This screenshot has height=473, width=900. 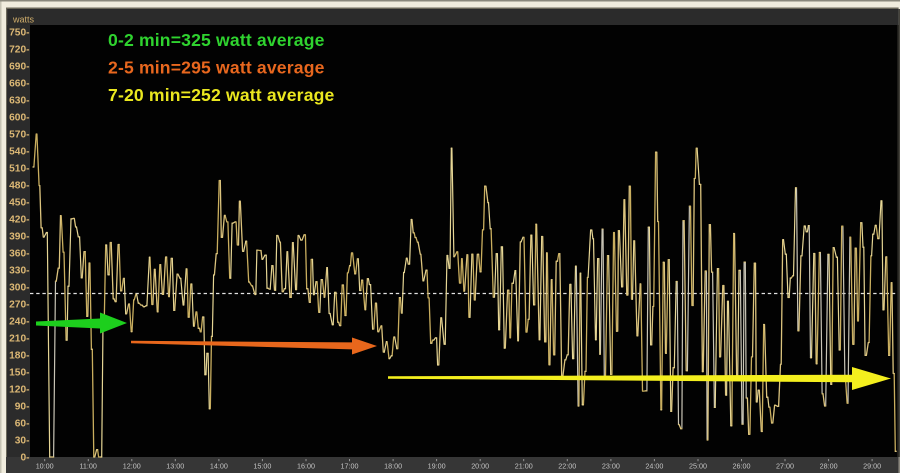 What do you see at coordinates (698, 466) in the screenshot?
I see `svg-text: 25:00` at bounding box center [698, 466].